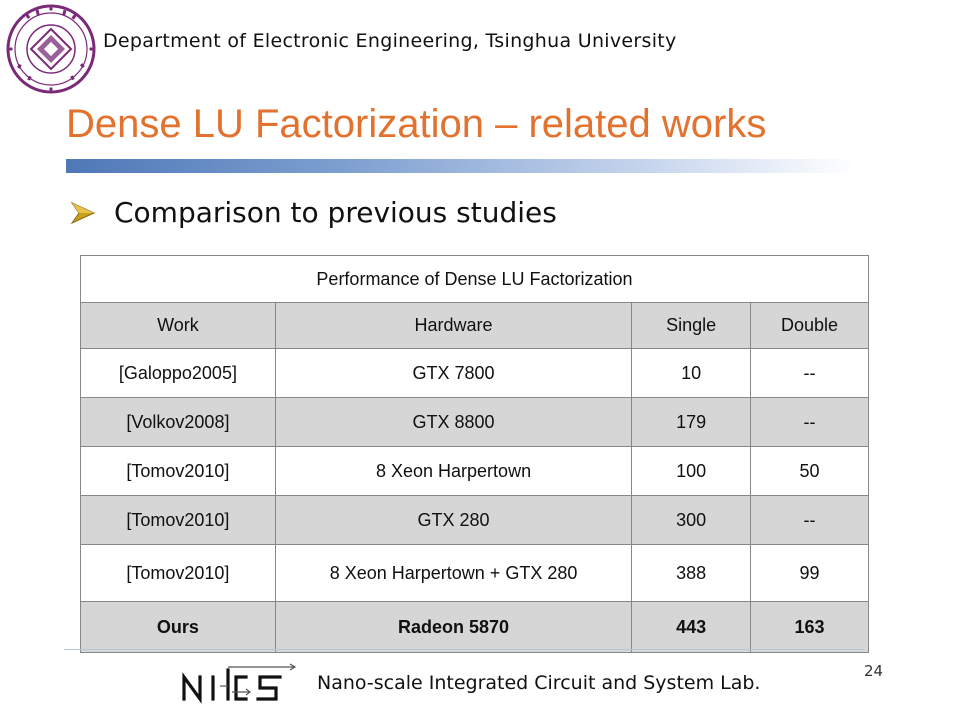 This screenshot has width=960, height=720. I want to click on table-row-highlight: Ours Radeon 5870 443 163, so click(474, 627).